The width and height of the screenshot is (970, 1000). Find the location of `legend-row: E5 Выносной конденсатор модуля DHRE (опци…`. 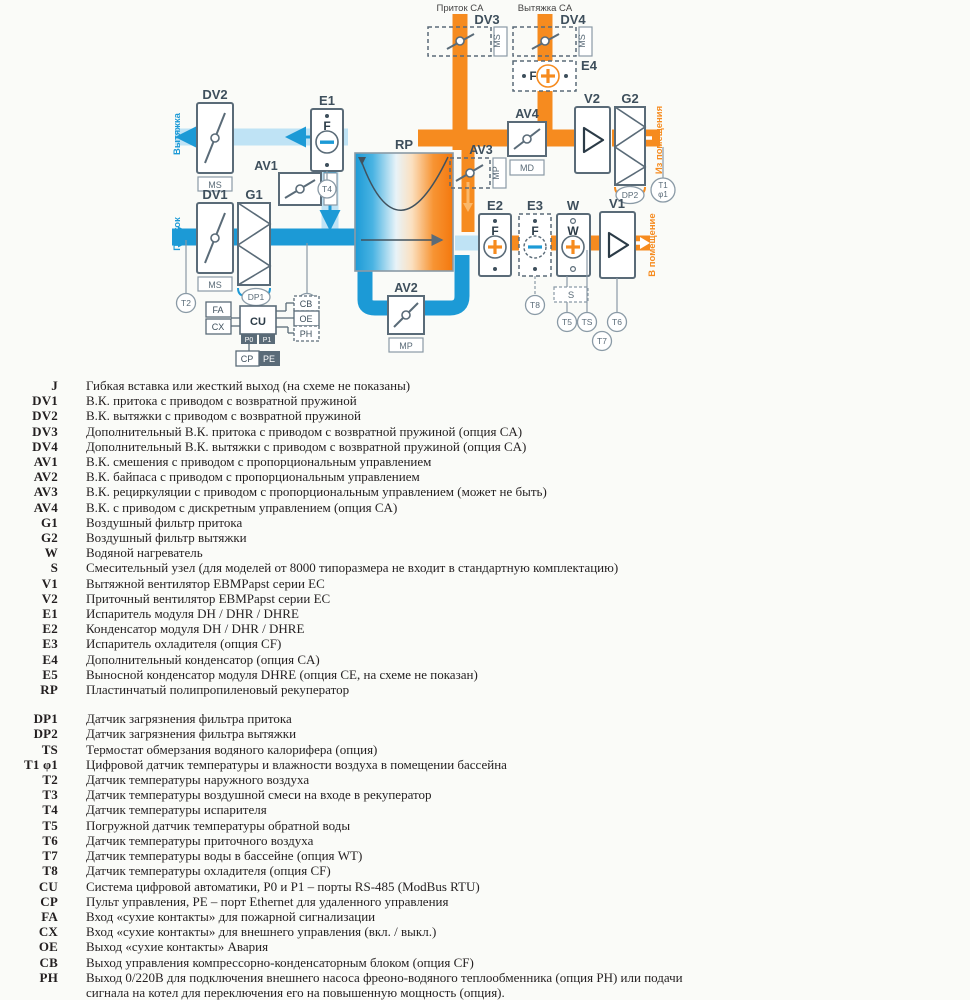

legend-row: E5 Выносной конденсатор модуля DHRE (опци… is located at coordinates (485, 674).